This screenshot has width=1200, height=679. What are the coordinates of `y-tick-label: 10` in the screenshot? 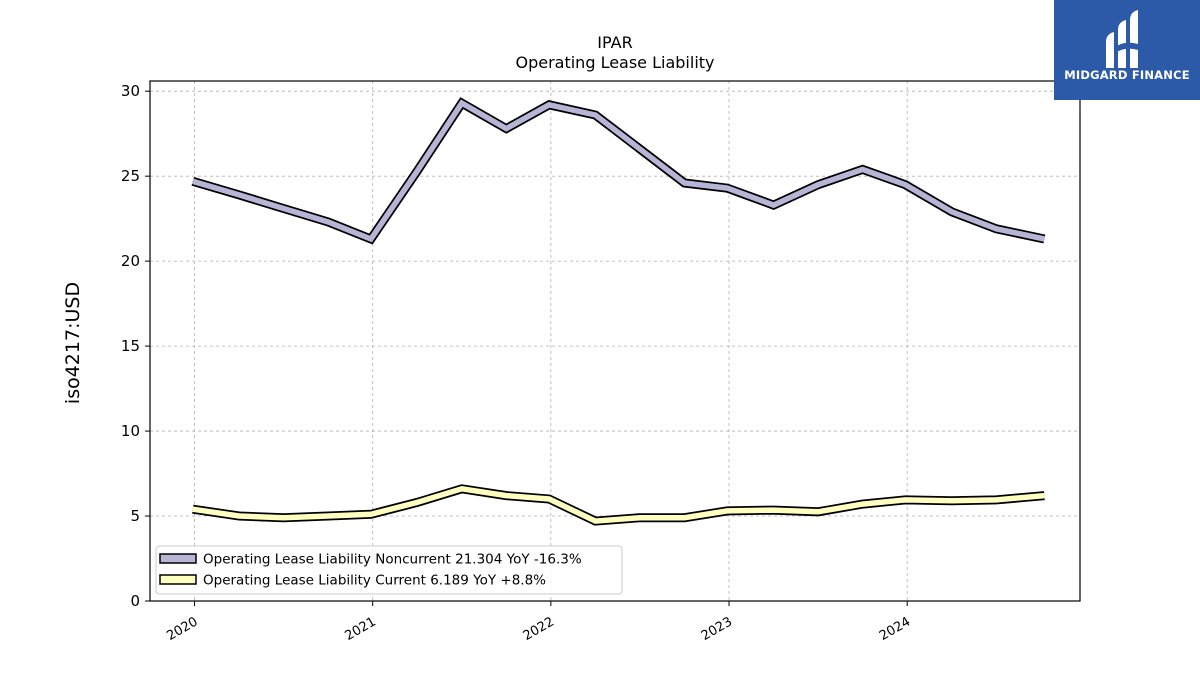 It's located at (130, 431).